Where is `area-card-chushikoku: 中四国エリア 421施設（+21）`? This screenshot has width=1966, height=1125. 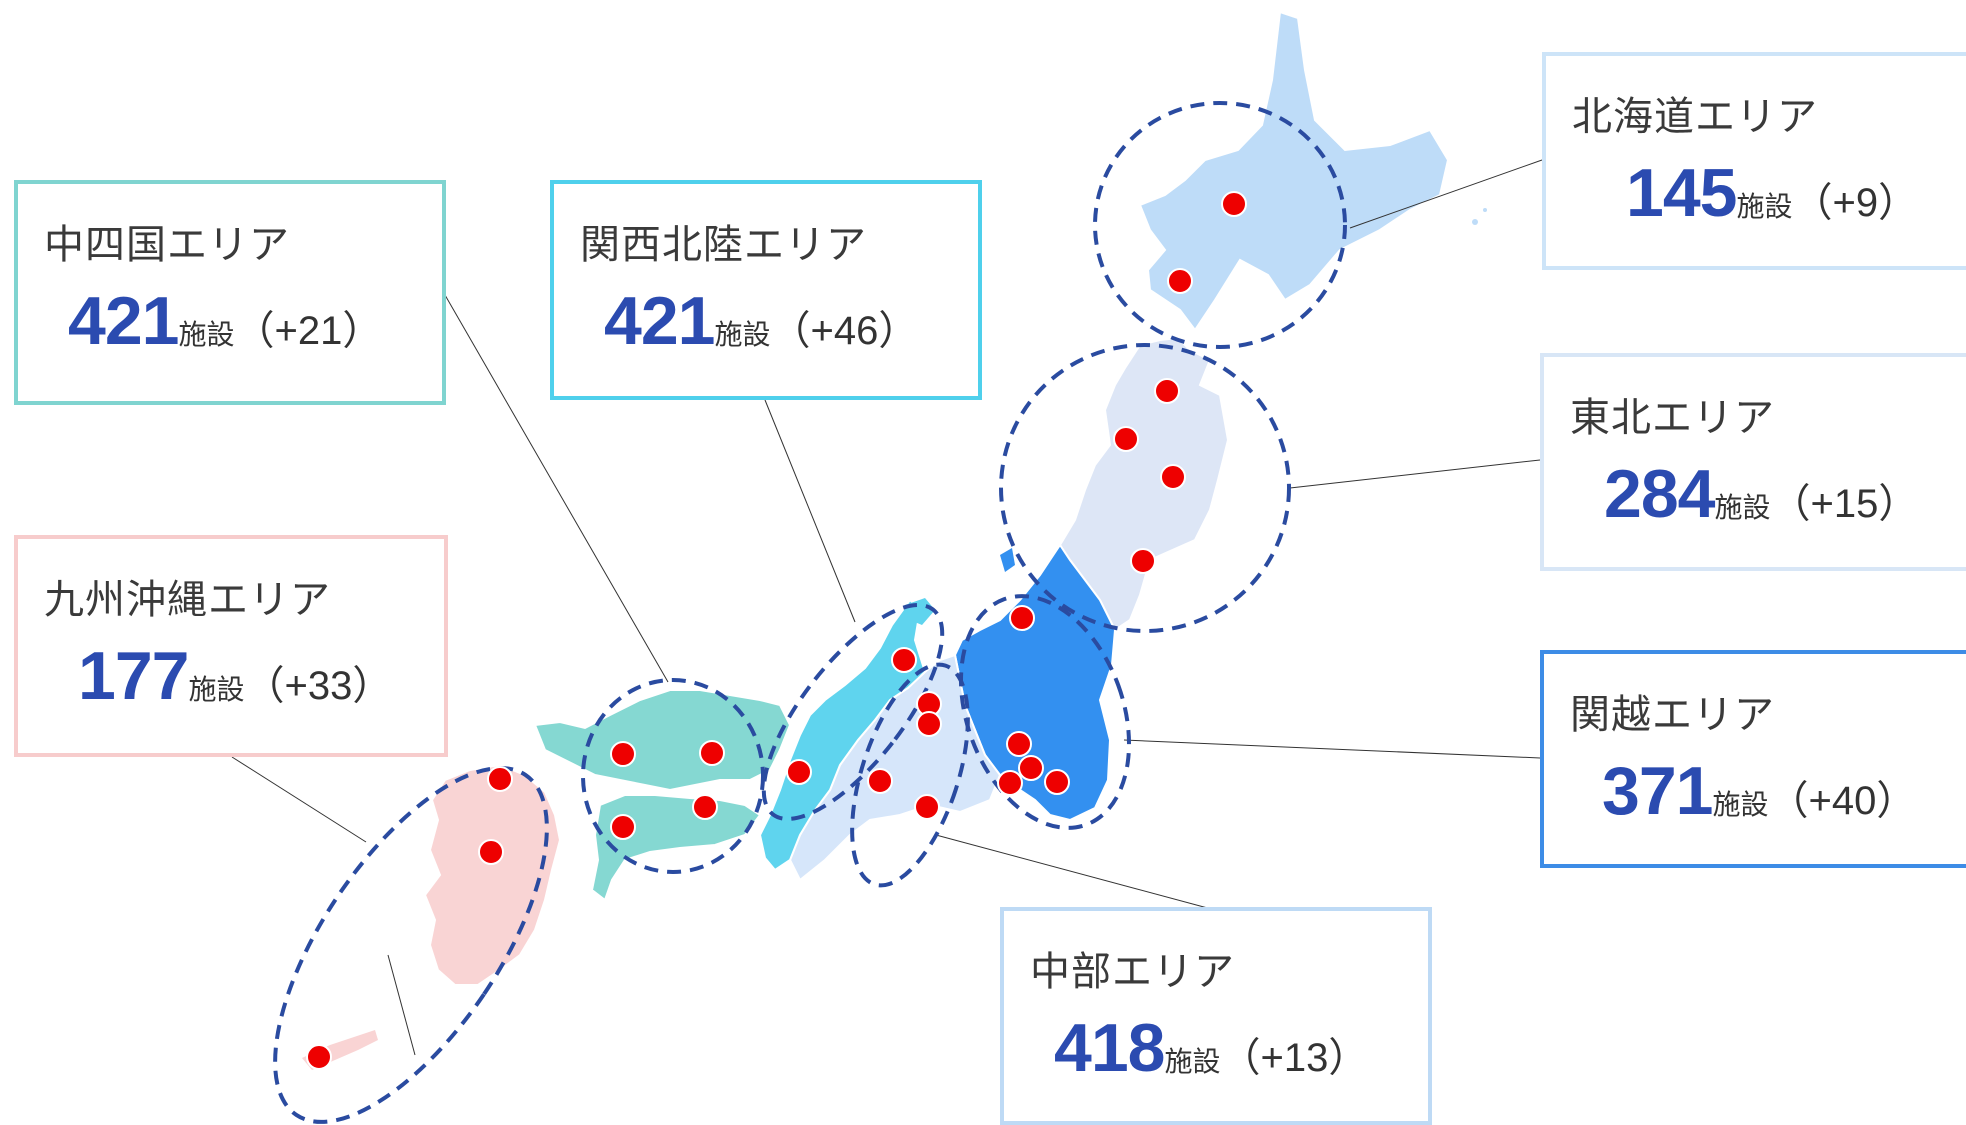 area-card-chushikoku: 中四国エリア 421施設（+21） is located at coordinates (230, 292).